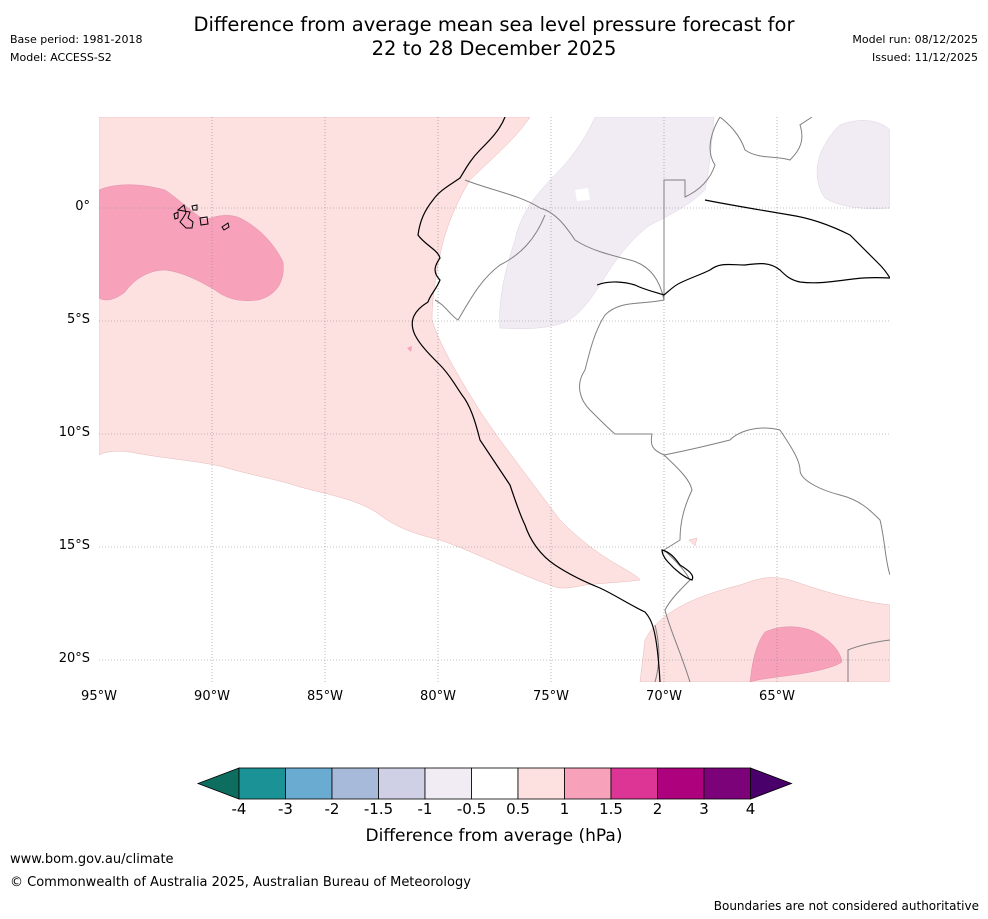 The height and width of the screenshot is (919, 988). What do you see at coordinates (471, 809) in the screenshot?
I see `colorbar-tick: -0.5` at bounding box center [471, 809].